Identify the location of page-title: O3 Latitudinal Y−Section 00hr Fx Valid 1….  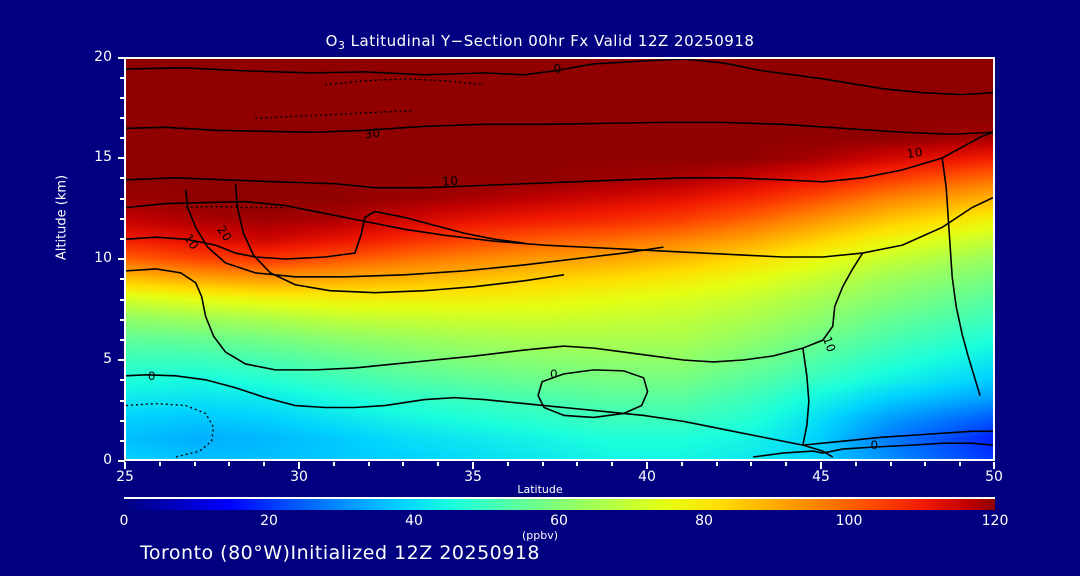
(540, 42).